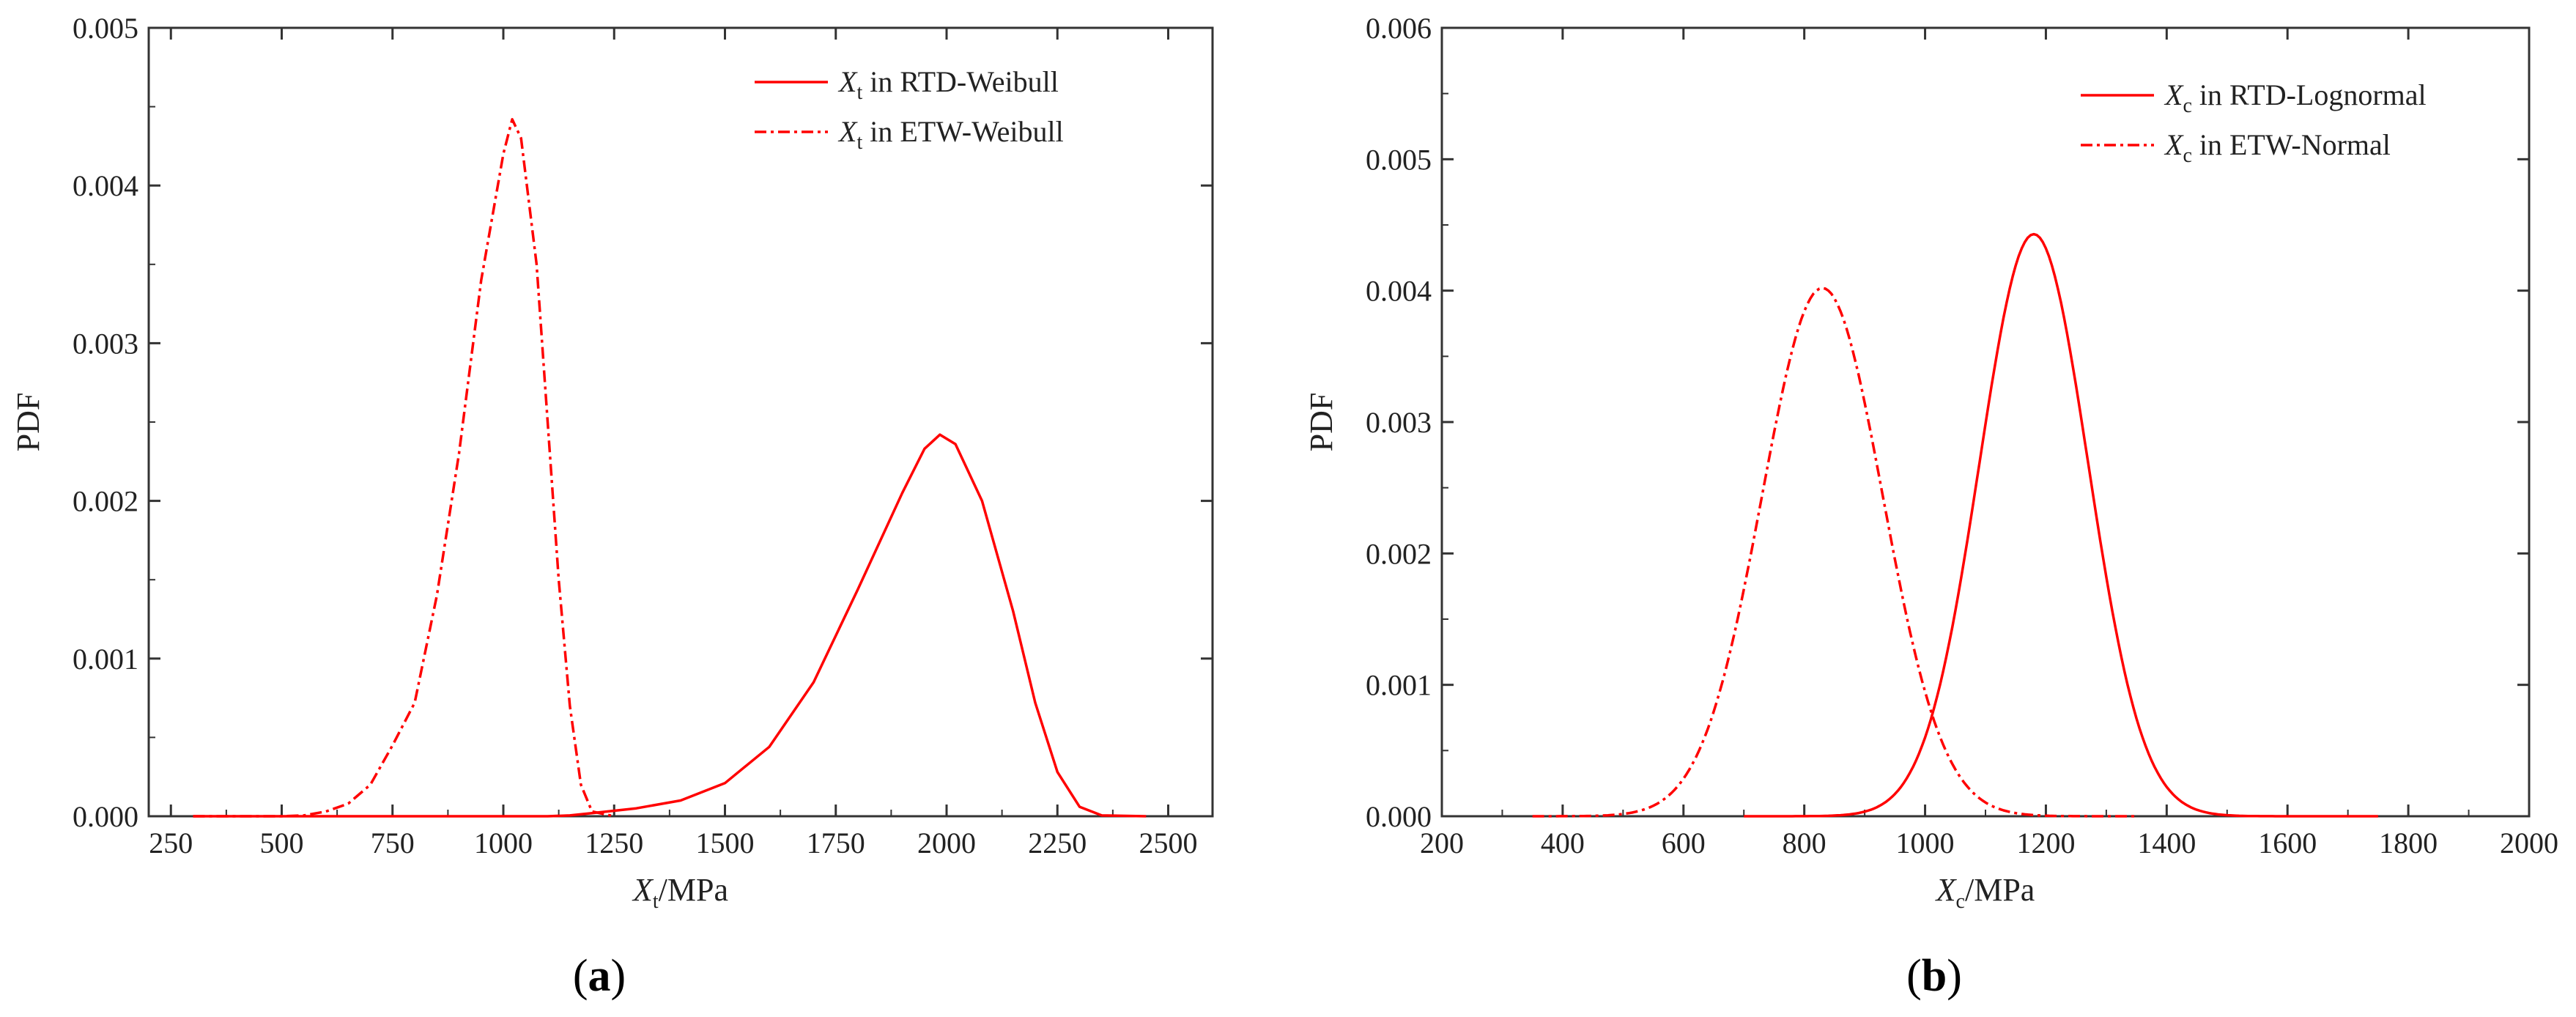 The width and height of the screenshot is (2576, 1017). I want to click on legend-entry: Xc in ETW-Normal, so click(2277, 148).